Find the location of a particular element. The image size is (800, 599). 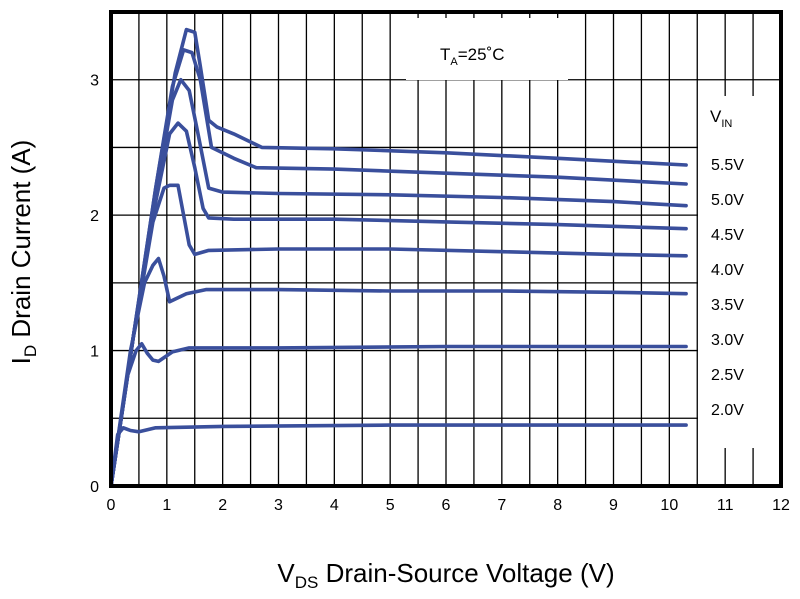

y-tick-label: 1 is located at coordinates (94, 352).